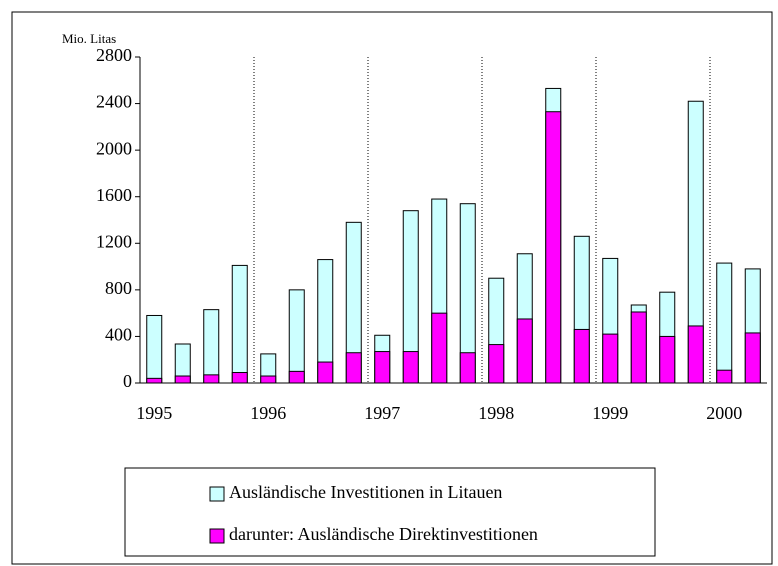  Describe the element at coordinates (154, 413) in the screenshot. I see `x-tick-label: 1995` at that location.